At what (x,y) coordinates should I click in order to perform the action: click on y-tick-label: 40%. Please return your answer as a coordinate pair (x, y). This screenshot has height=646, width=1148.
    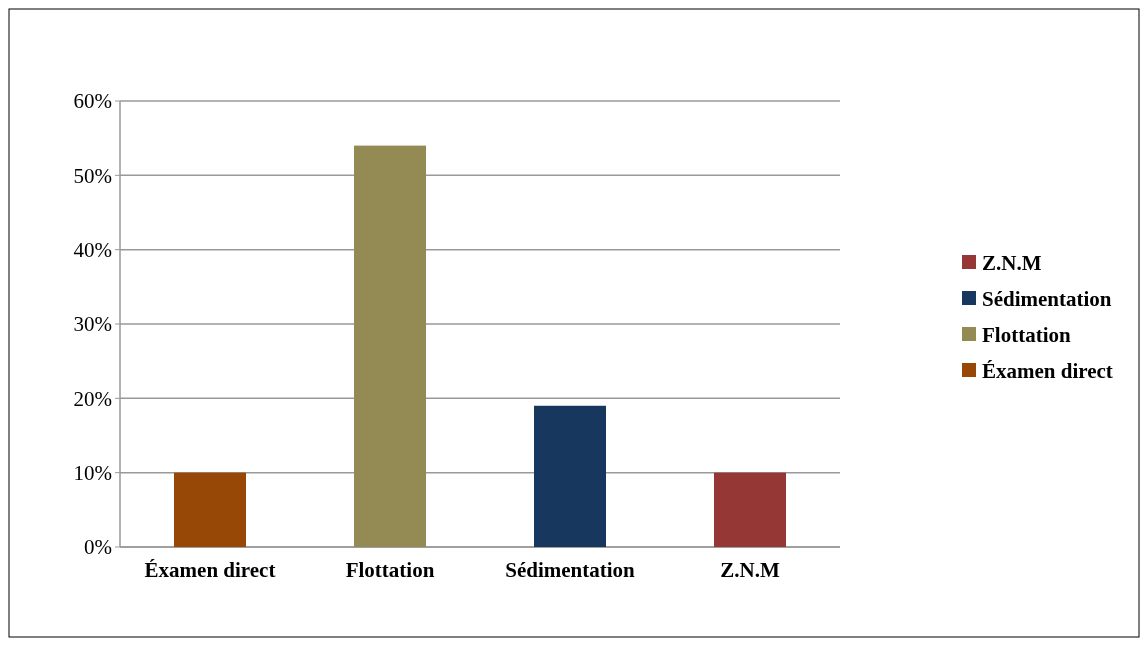
    Looking at the image, I should click on (92, 250).